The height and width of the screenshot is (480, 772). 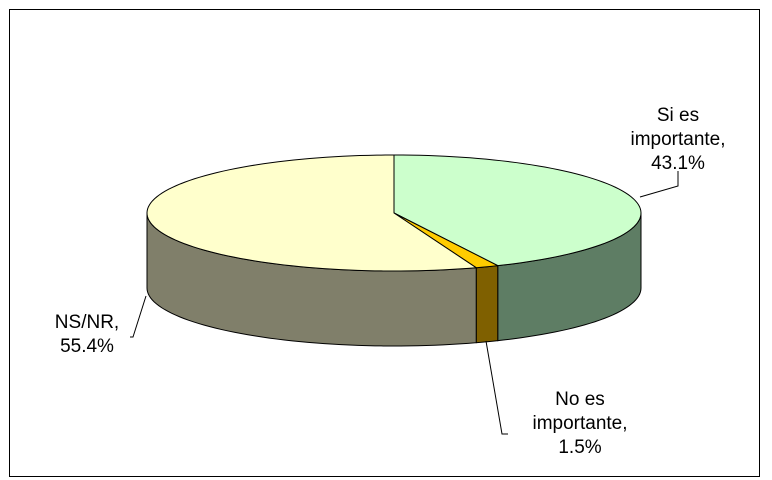 I want to click on slice-label-2: NS/NR, 55.4%, so click(x=87, y=334).